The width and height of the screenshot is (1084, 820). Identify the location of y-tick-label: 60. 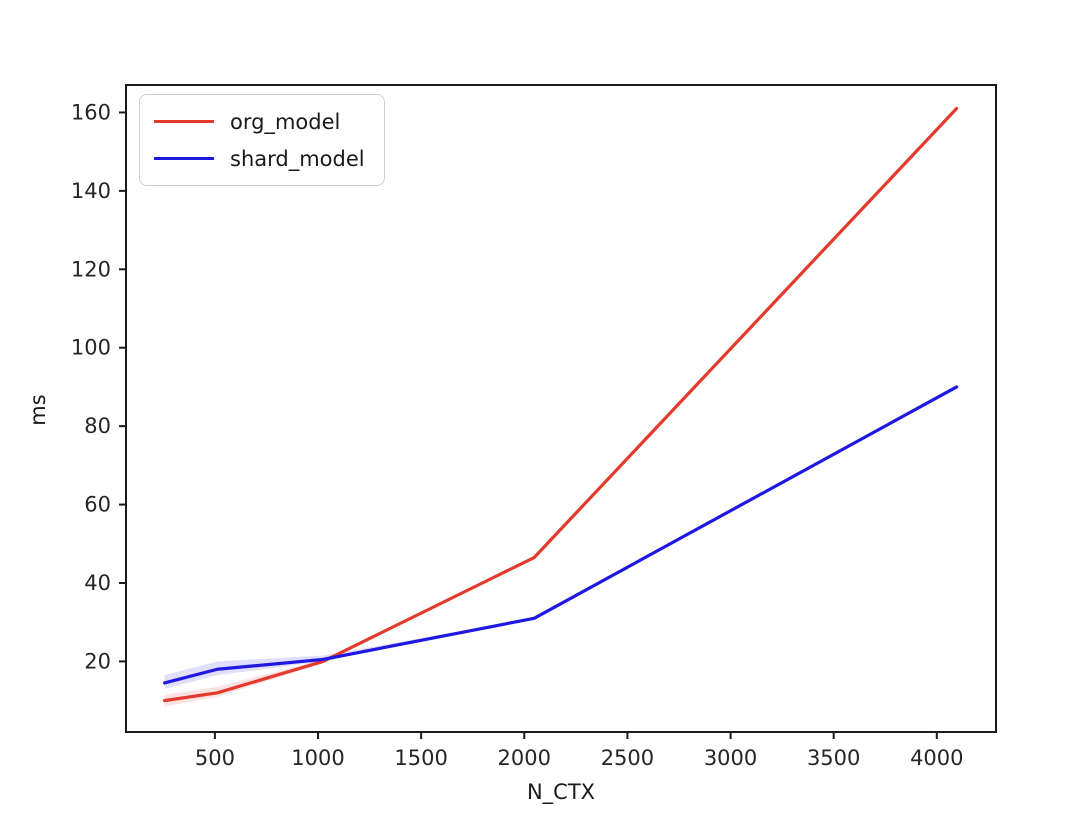
(97, 505).